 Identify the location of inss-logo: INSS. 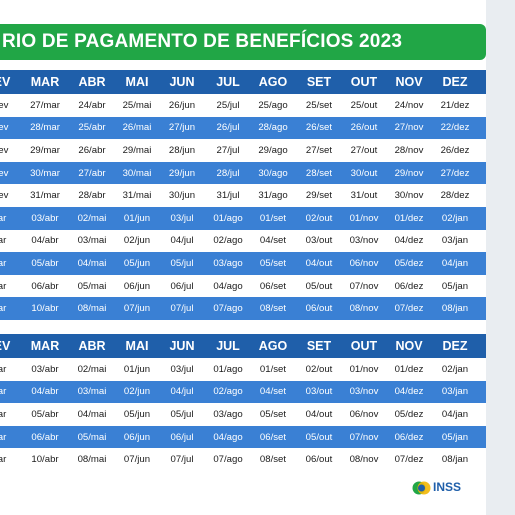
(444, 488).